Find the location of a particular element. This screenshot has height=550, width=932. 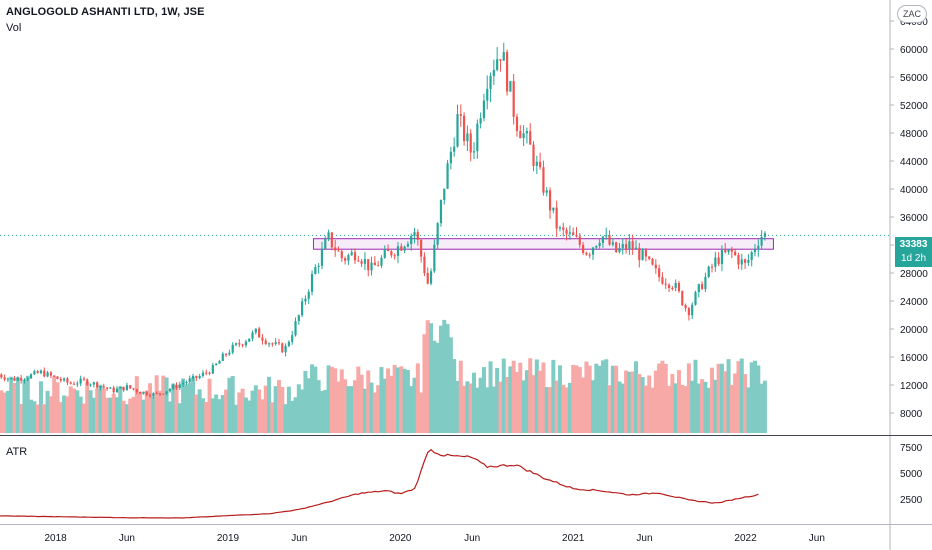

resistance-zone-layer is located at coordinates (445, 242).